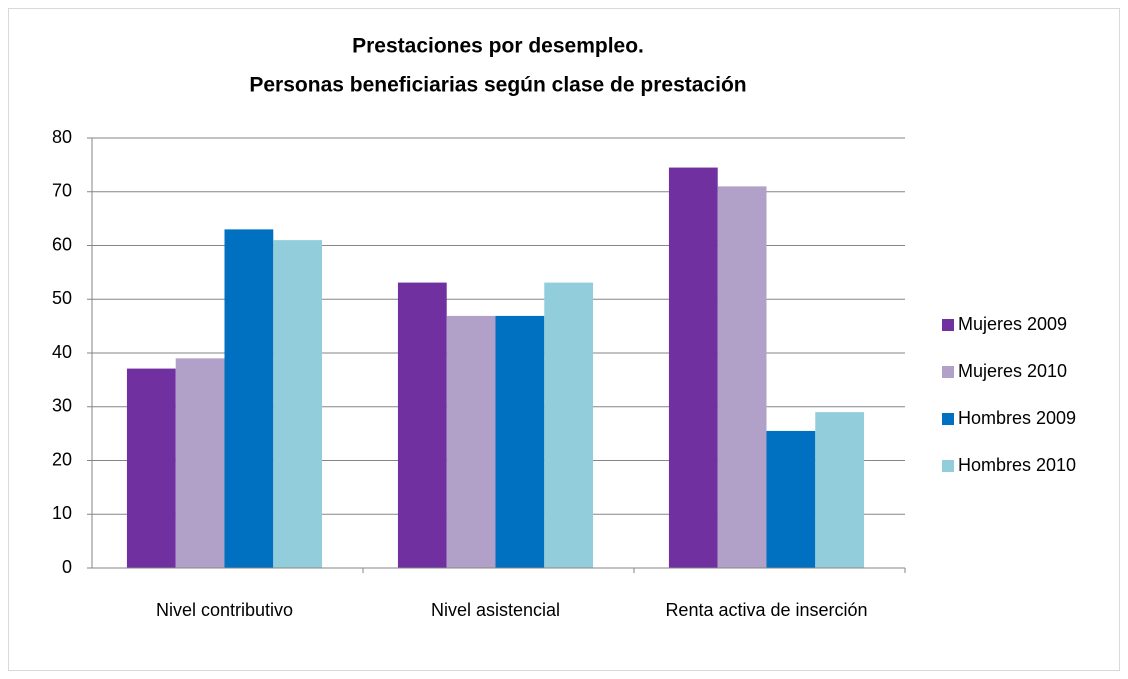 The width and height of the screenshot is (1128, 679). What do you see at coordinates (495, 610) in the screenshot?
I see `x-tick-label: Nivel asistencial` at bounding box center [495, 610].